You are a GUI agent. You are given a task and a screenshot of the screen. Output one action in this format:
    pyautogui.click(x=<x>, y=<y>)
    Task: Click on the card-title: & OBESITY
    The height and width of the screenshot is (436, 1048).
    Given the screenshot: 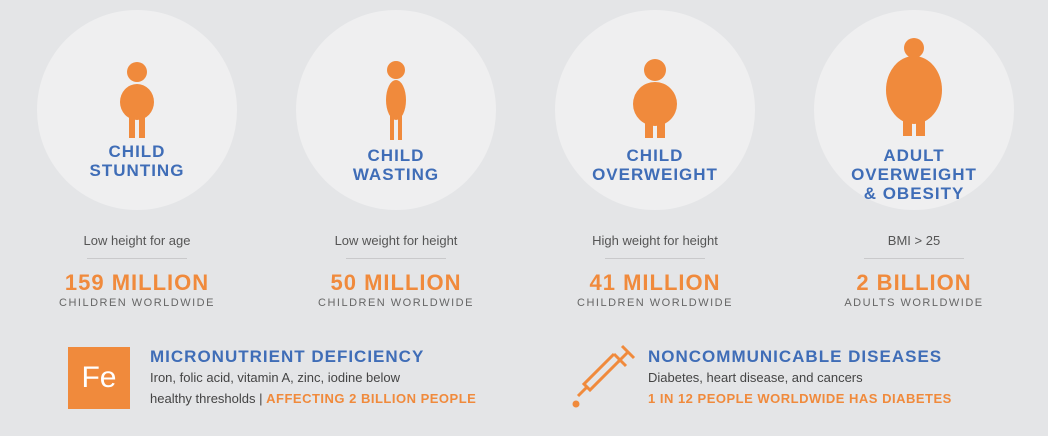 What is the action you would take?
    pyautogui.click(x=914, y=193)
    